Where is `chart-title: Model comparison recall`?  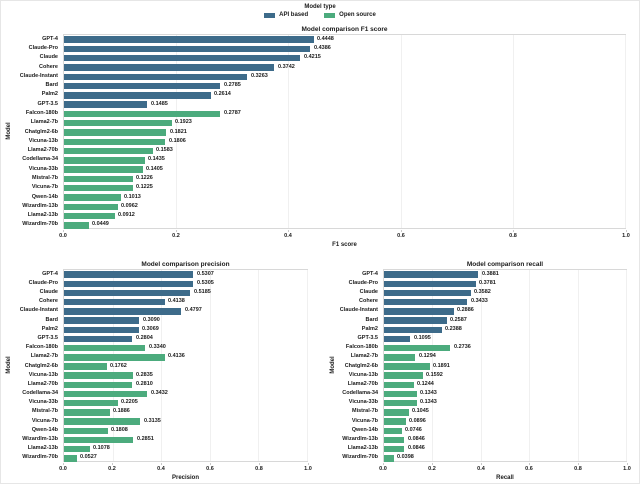
chart-title: Model comparison recall is located at coordinates (505, 264).